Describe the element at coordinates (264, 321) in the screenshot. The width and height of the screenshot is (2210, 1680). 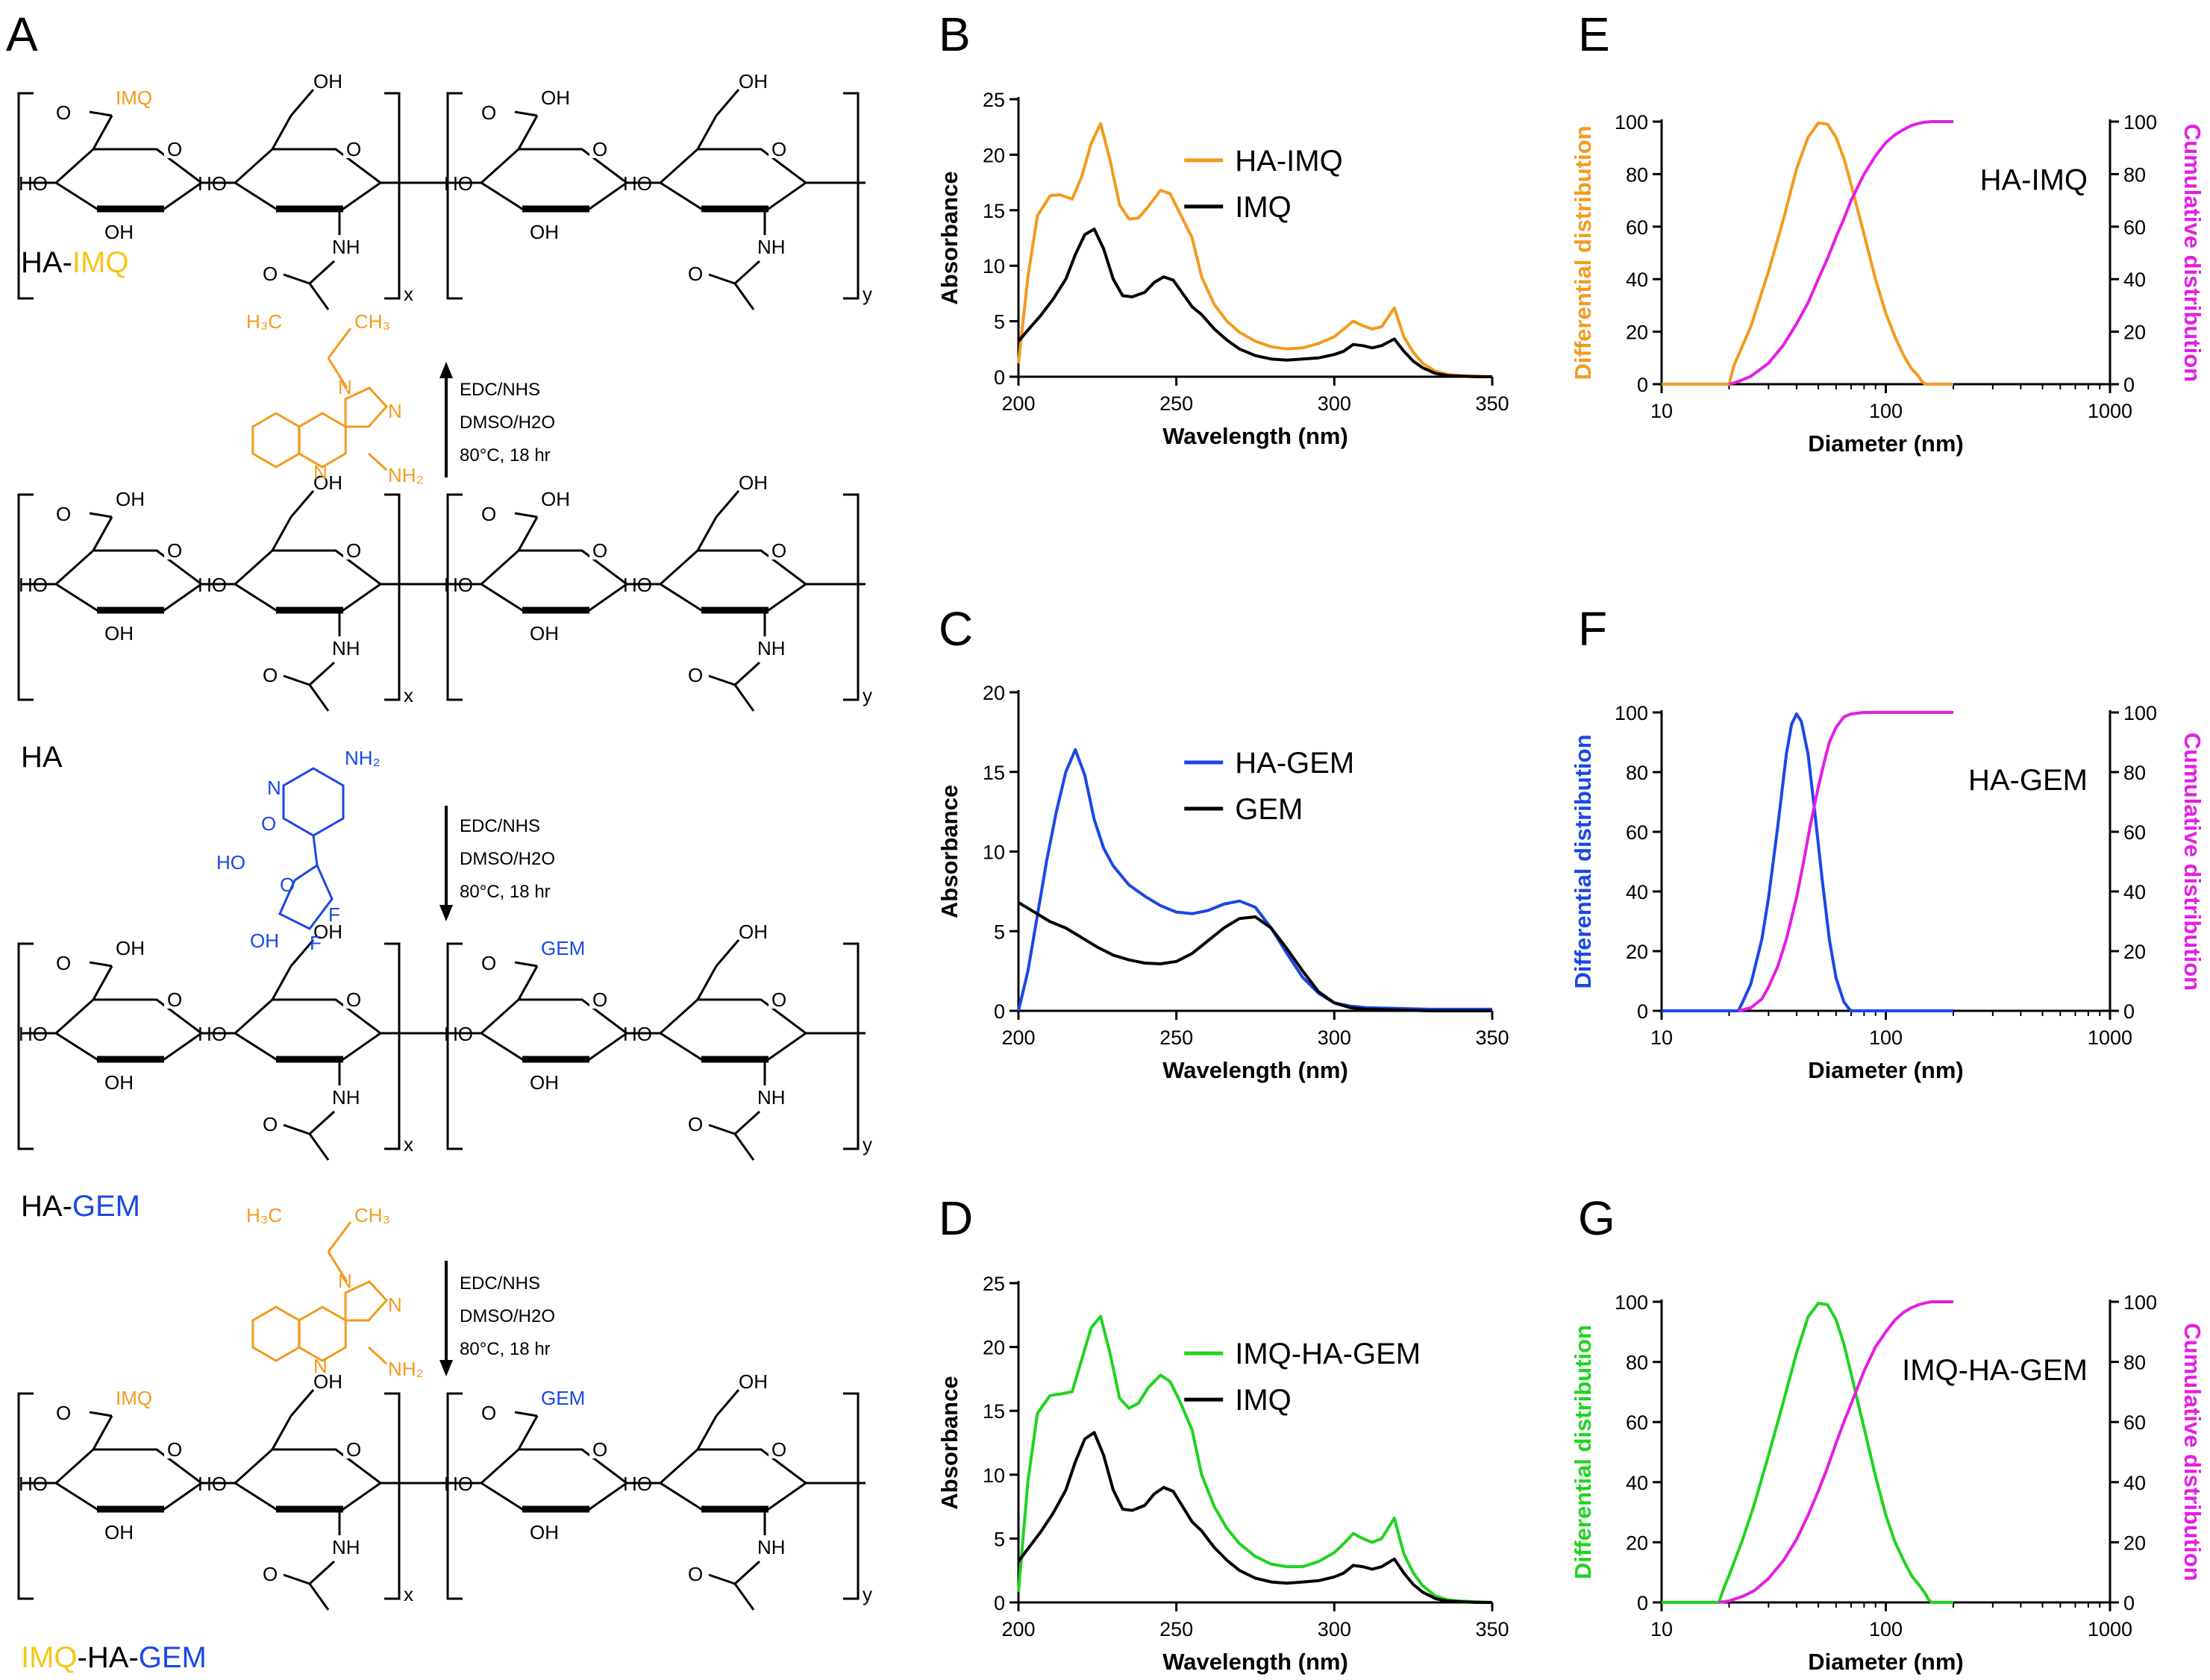
I see `methyl: H₃C` at that location.